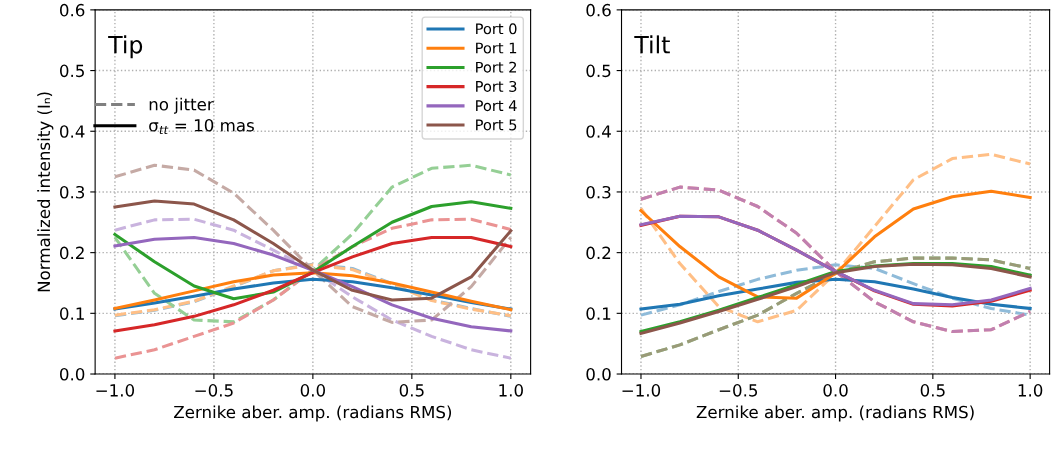 This screenshot has width=1057, height=449. What do you see at coordinates (45, 192) in the screenshot?
I see `y-axis-title: Normalized intensity (Iₙ)` at bounding box center [45, 192].